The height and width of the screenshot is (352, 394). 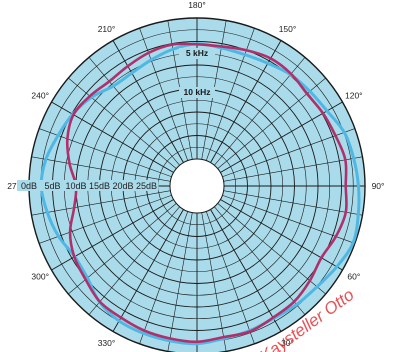 I want to click on center-circle, so click(x=197, y=186).